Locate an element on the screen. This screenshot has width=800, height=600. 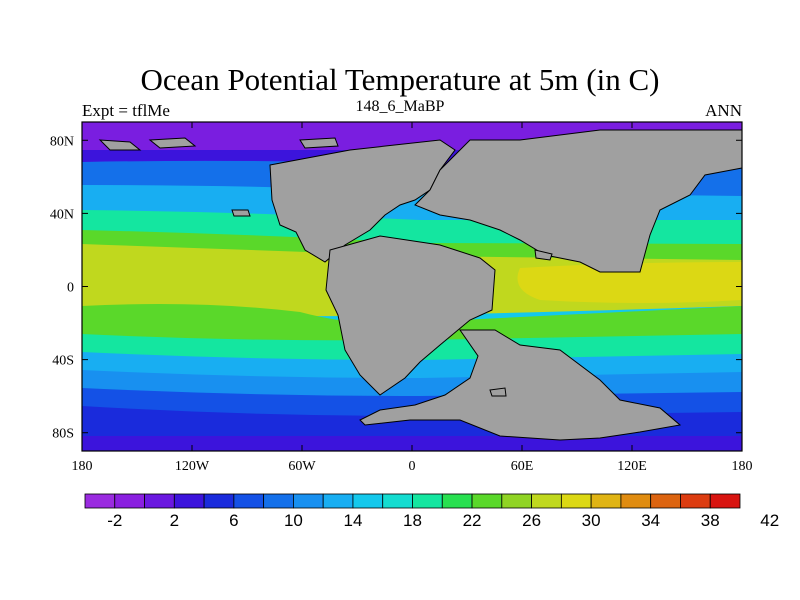
band-deep-south is located at coordinates (412, 443).